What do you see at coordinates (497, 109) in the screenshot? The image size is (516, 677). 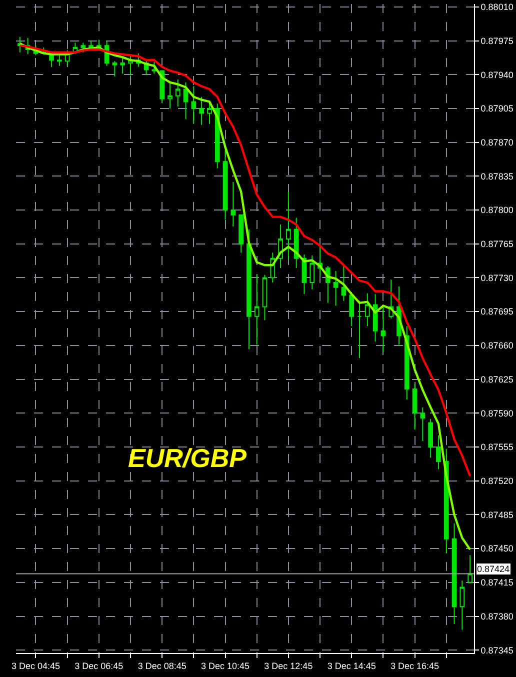 I see `y-tick-label: 0.87905` at bounding box center [497, 109].